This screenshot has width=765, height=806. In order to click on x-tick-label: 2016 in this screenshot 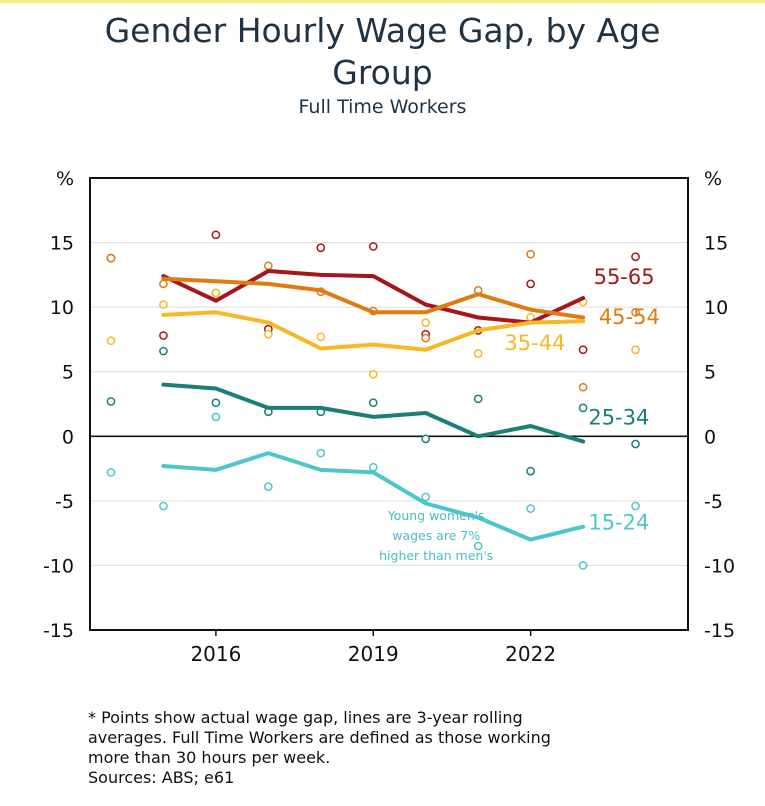, I will do `click(215, 653)`.